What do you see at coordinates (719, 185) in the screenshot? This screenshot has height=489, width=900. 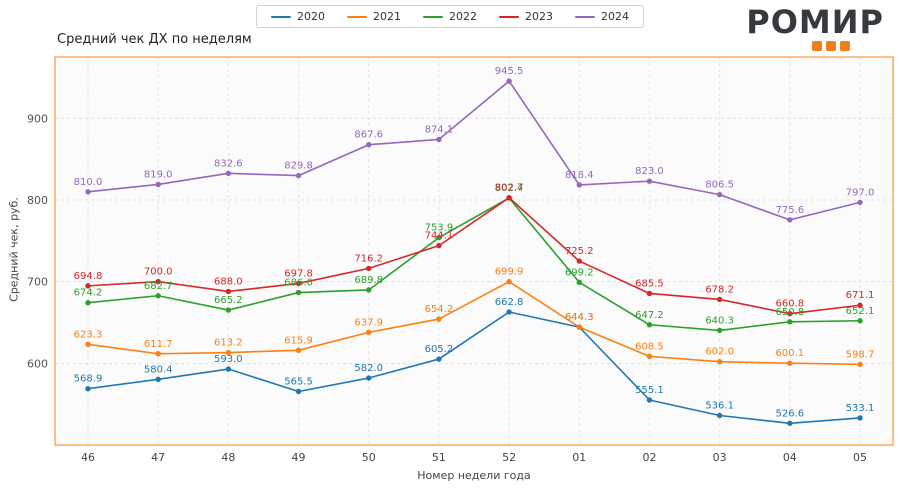 I see `data-label: 806.5` at bounding box center [719, 185].